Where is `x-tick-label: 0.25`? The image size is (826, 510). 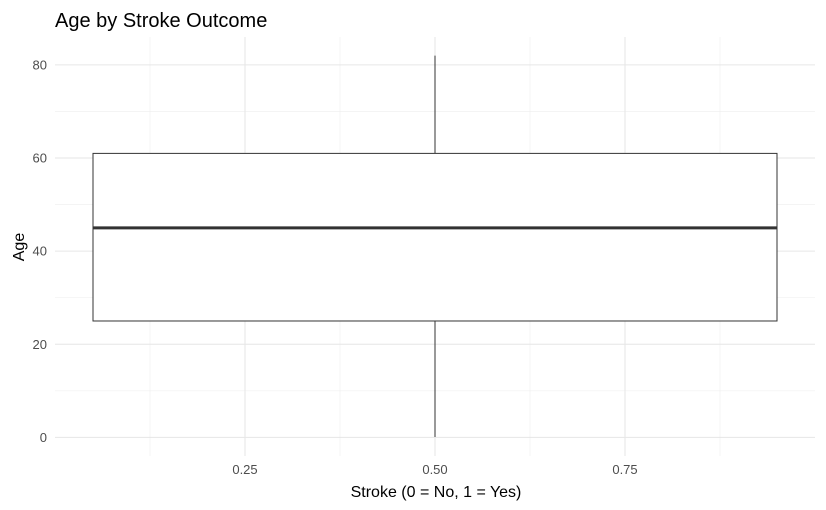 x-tick-label: 0.25 is located at coordinates (244, 469).